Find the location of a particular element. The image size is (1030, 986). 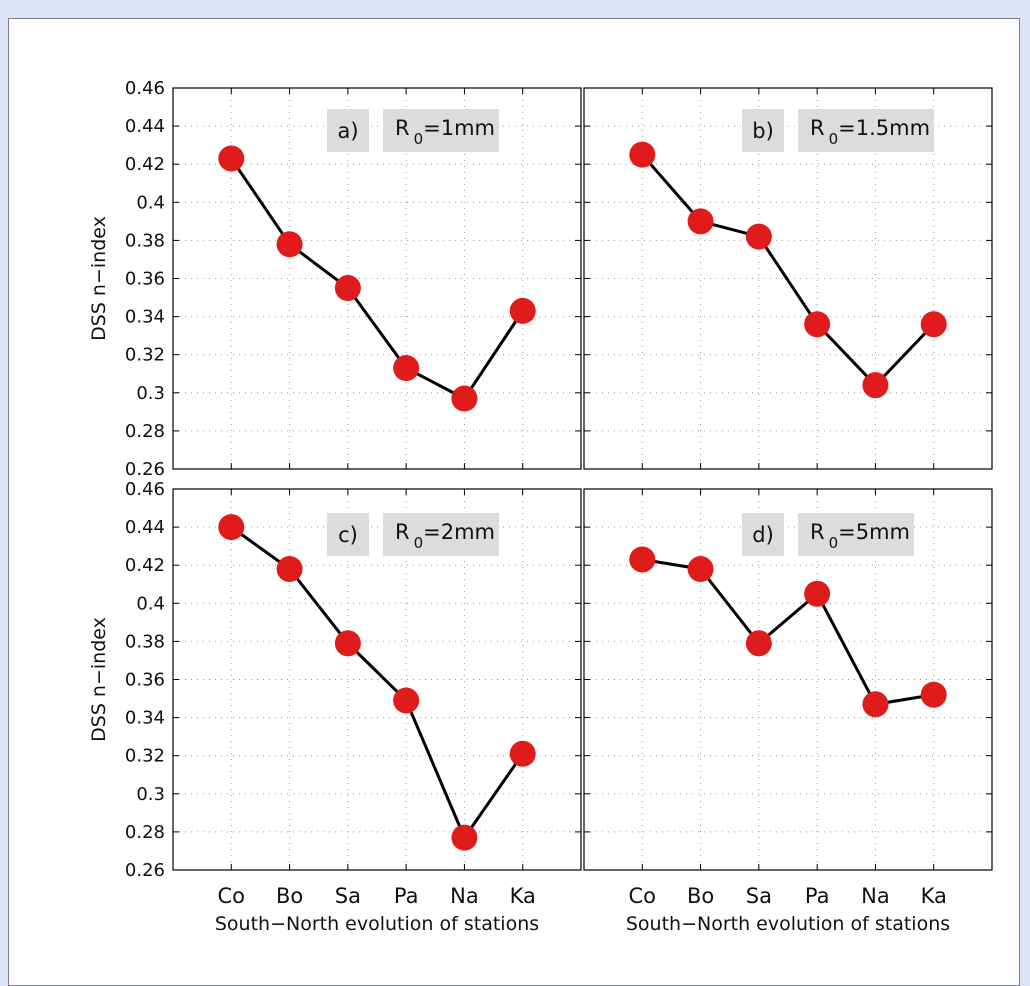

panel-label: b) is located at coordinates (763, 131).